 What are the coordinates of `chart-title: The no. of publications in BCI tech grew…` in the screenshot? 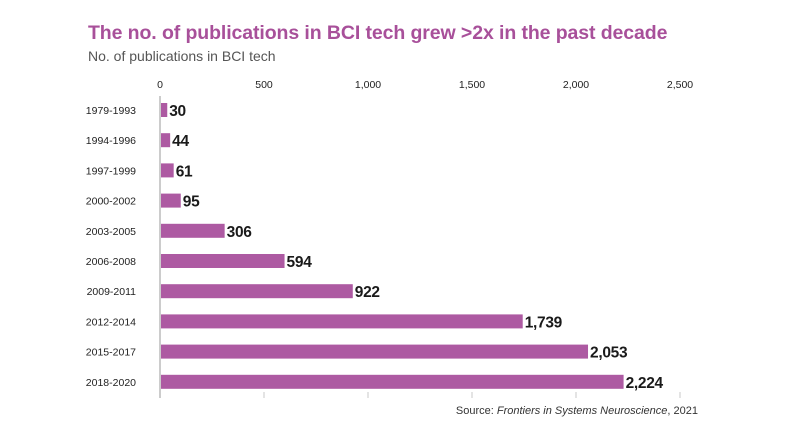 It's located at (378, 33).